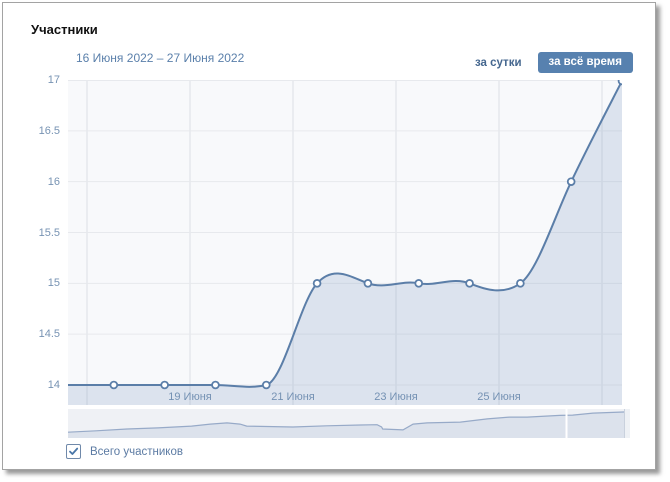  What do you see at coordinates (498, 63) in the screenshot?
I see `per-day-tab: за сутки` at bounding box center [498, 63].